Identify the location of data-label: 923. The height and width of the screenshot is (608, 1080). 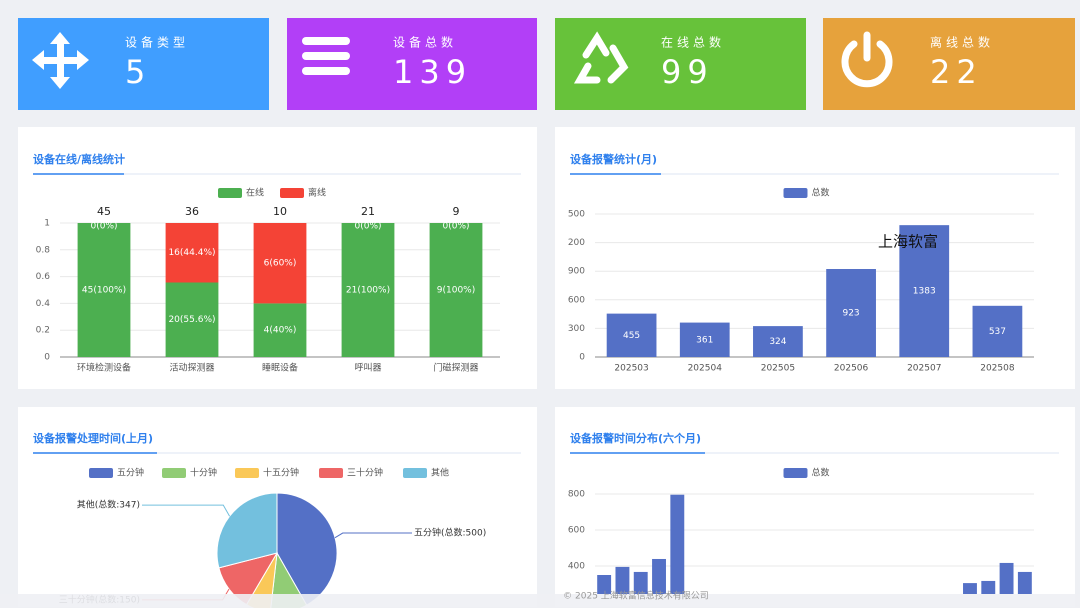
(850, 314).